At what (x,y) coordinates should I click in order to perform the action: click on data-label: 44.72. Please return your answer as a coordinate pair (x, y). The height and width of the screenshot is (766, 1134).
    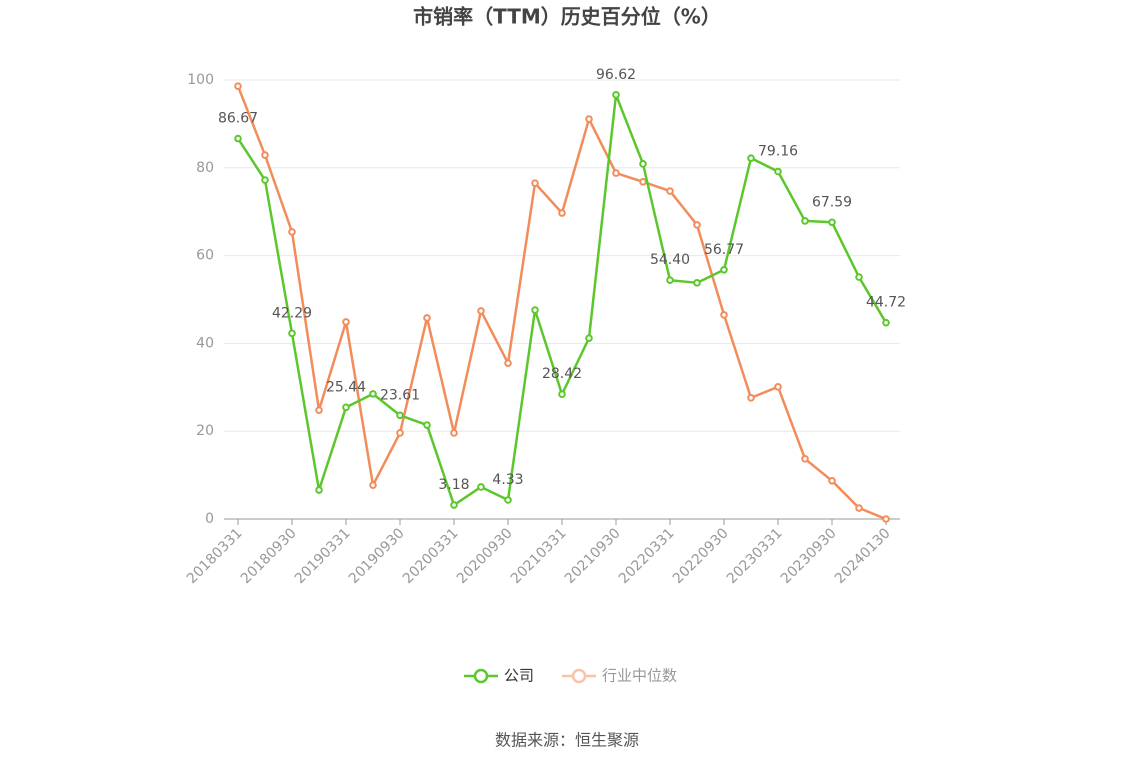
    Looking at the image, I should click on (886, 303).